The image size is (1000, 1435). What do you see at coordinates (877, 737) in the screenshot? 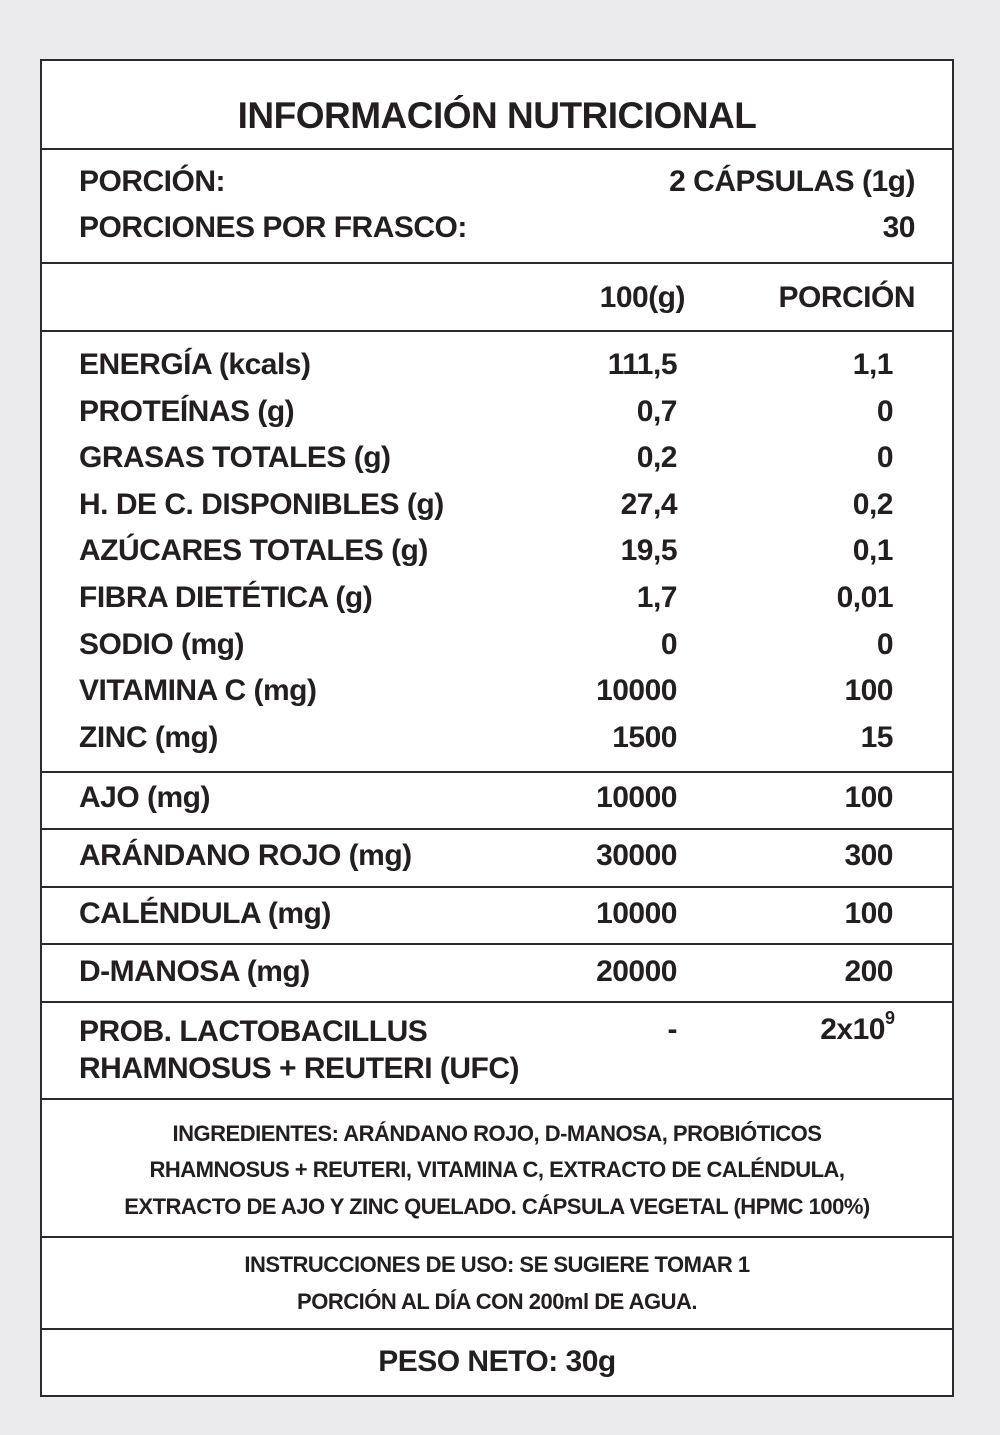
I see `portion-value: 15` at bounding box center [877, 737].